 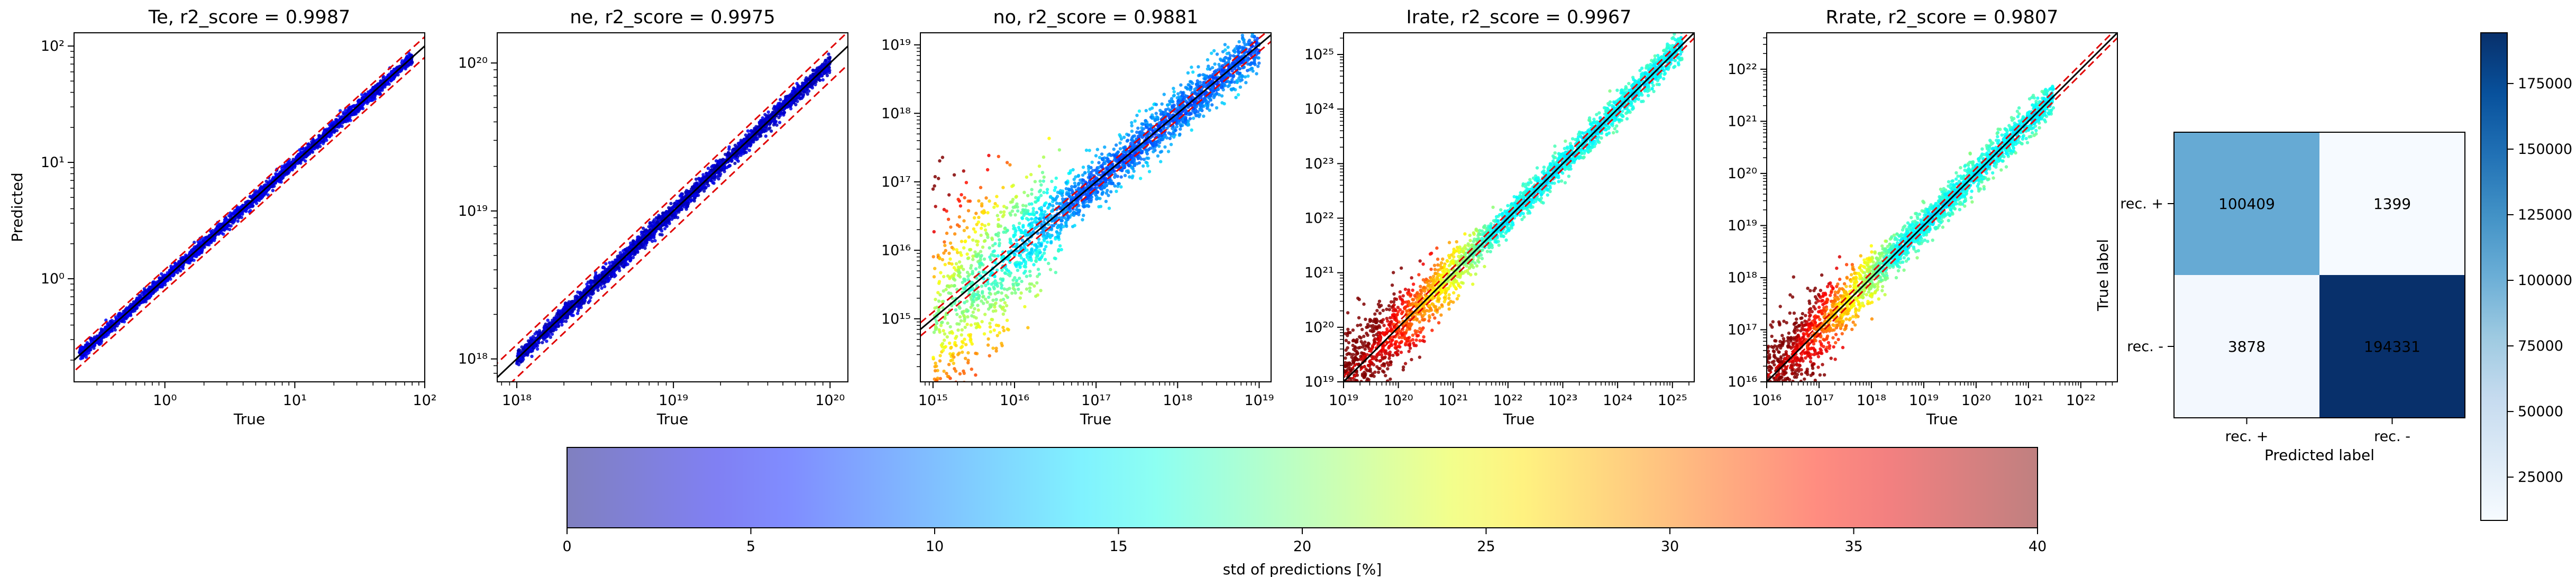 I want to click on x-tick-label: 10¹, so click(x=295, y=400).